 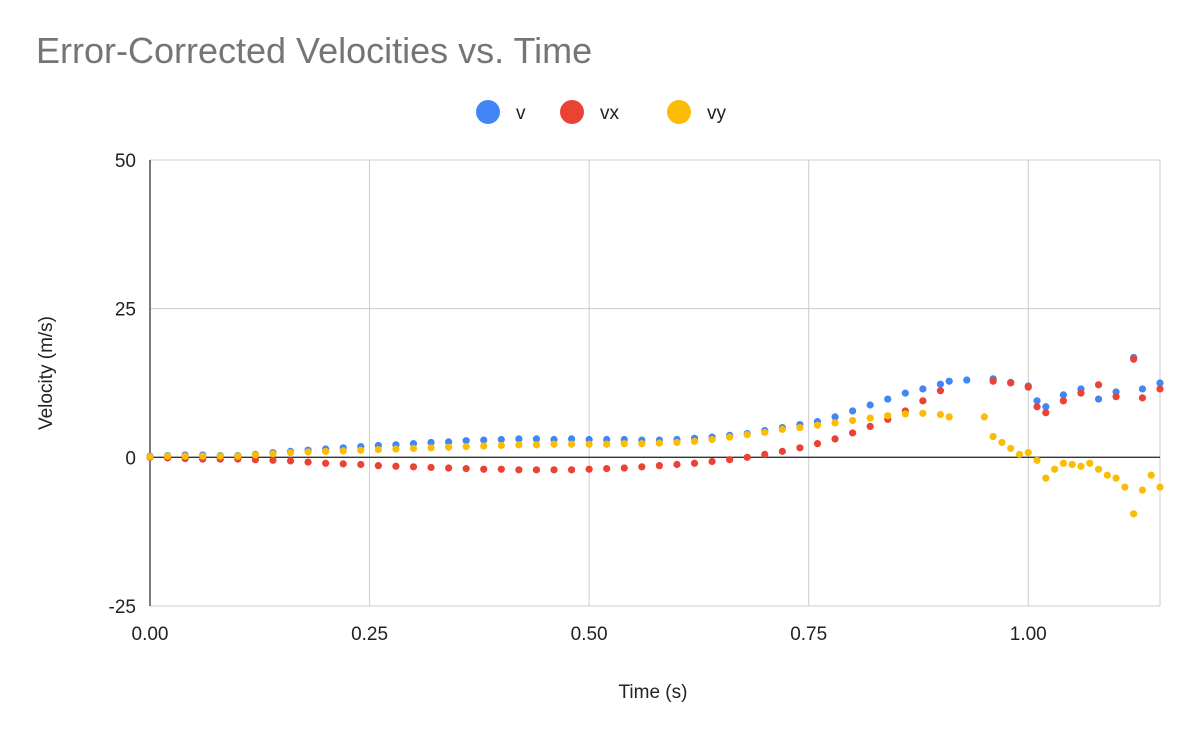 I want to click on legend-label-vy: vy, so click(x=717, y=113).